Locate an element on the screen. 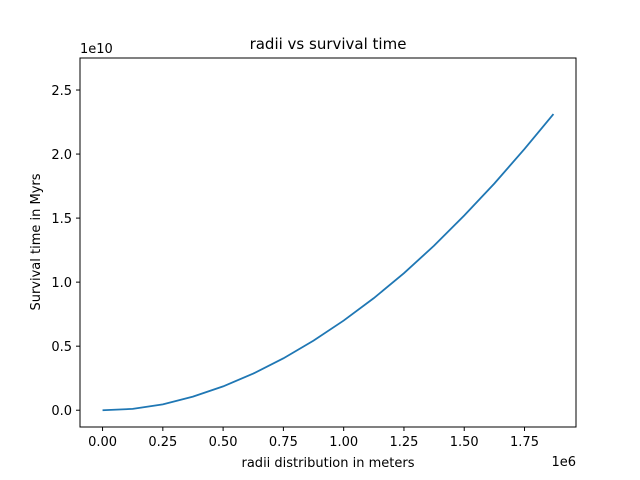 This screenshot has height=480, width=640. x-tick-label: 1.75 is located at coordinates (524, 442).